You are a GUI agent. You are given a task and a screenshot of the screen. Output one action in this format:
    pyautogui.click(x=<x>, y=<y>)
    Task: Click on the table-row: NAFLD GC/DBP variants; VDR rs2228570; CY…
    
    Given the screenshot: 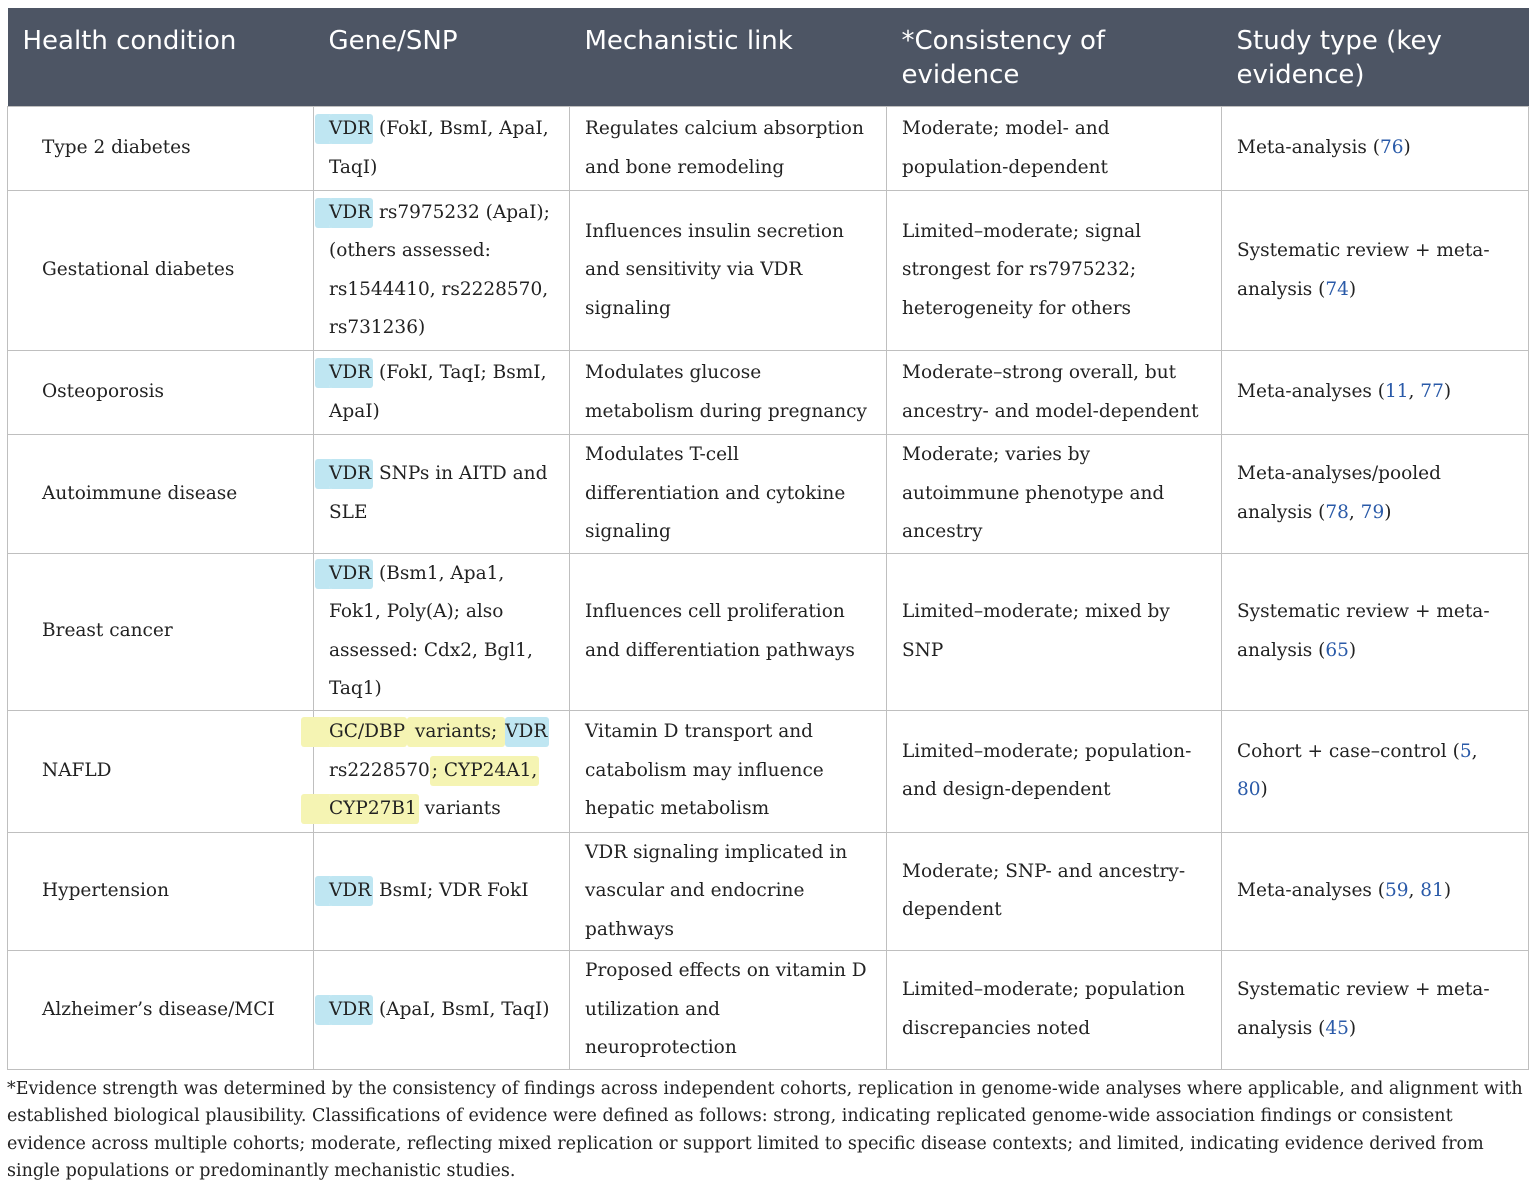 What is the action you would take?
    pyautogui.click(x=768, y=771)
    